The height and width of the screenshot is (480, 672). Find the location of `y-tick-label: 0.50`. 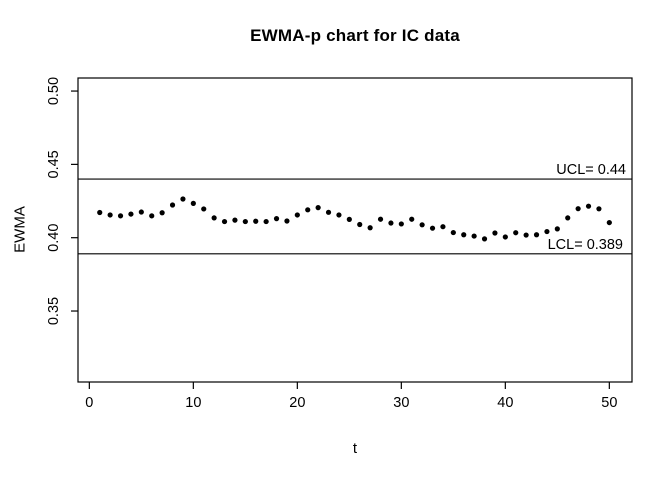

y-tick-label: 0.50 is located at coordinates (54, 91).